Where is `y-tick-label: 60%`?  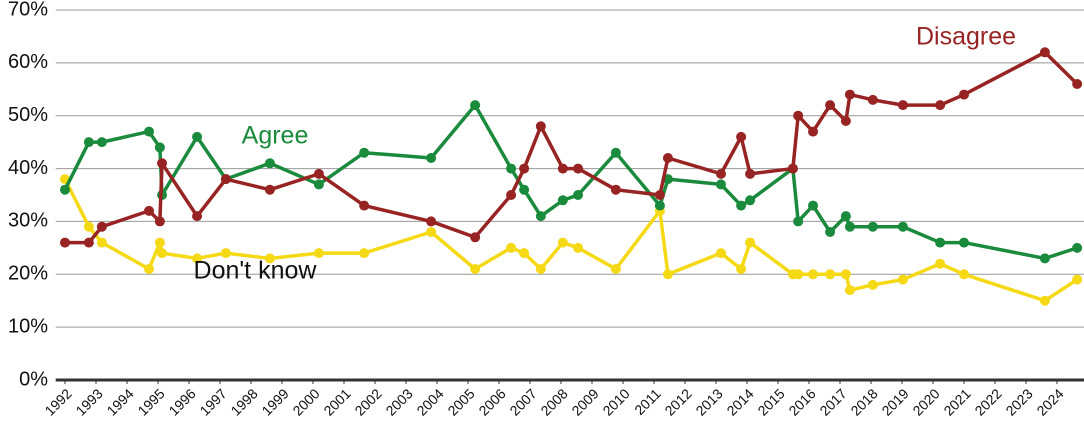
y-tick-label: 60% is located at coordinates (28, 62).